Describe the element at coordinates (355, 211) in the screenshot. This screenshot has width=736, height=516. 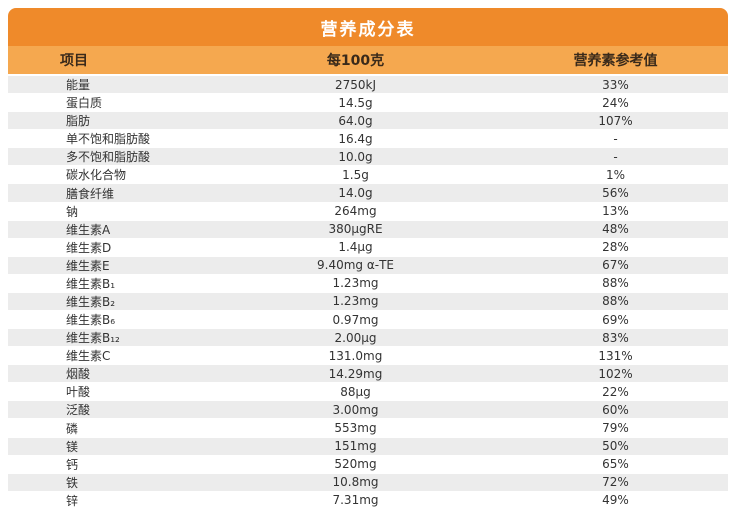
I see `table-cell: 264mg` at that location.